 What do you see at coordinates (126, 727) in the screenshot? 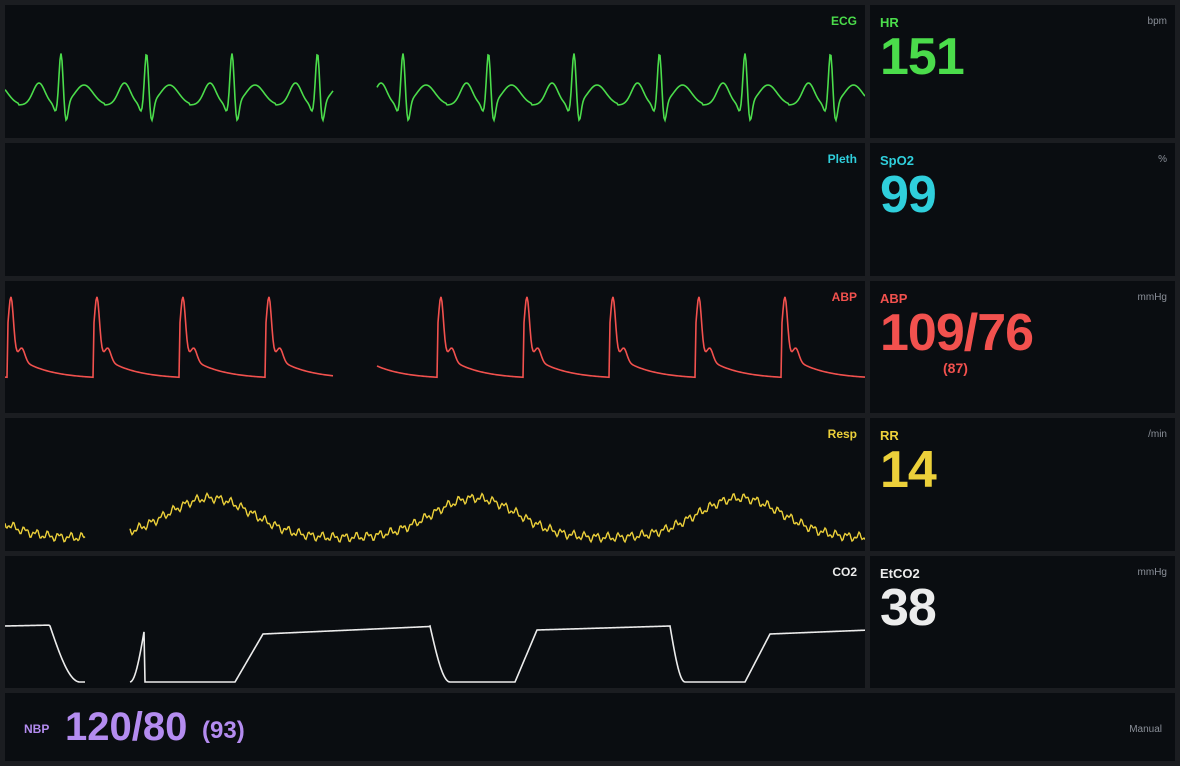
I see `nbp-value: 120/80` at bounding box center [126, 727].